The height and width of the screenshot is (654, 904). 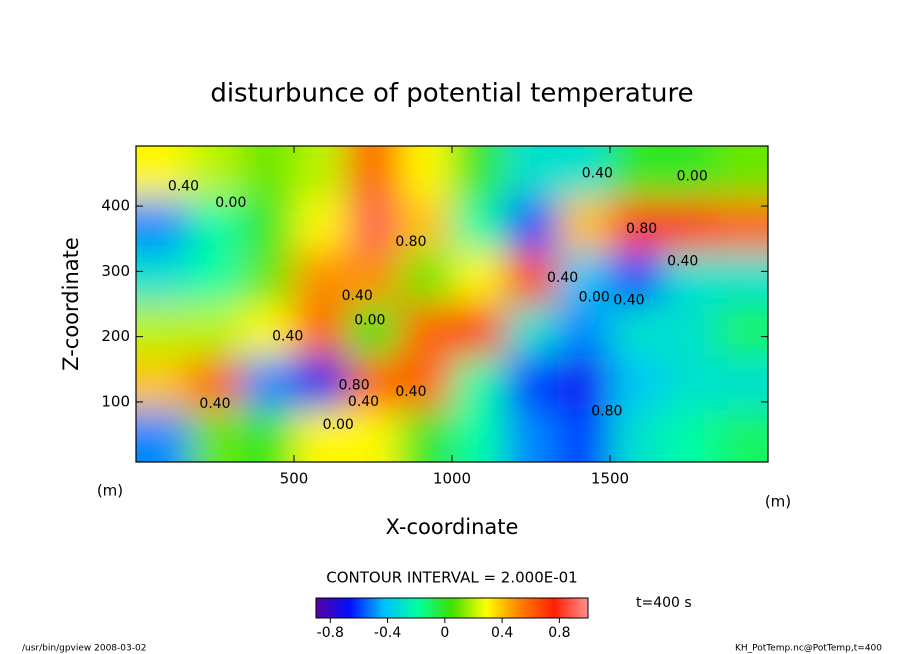 What do you see at coordinates (451, 578) in the screenshot?
I see `contour-interval: CONTOUR INTERVAL = 2.000E-01` at bounding box center [451, 578].